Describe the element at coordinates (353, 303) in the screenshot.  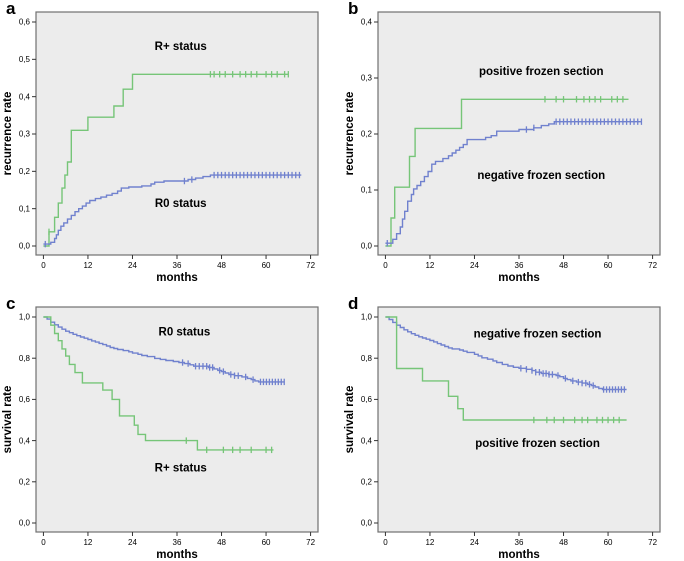
I see `panel-letter-d: d` at that location.